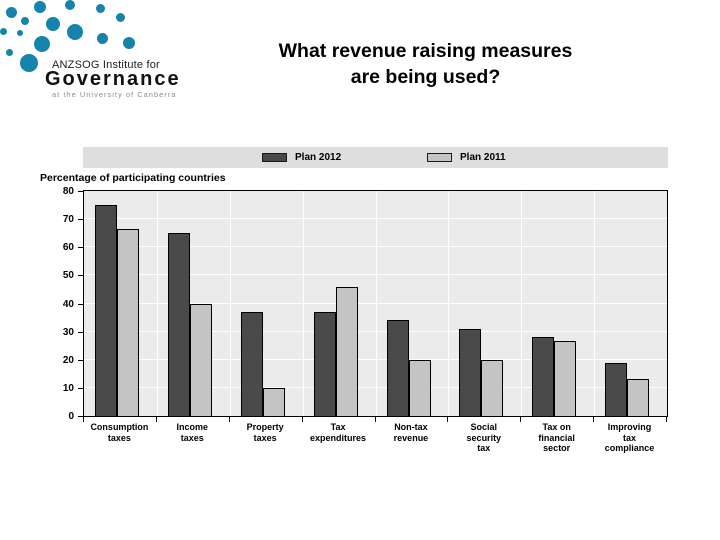  Describe the element at coordinates (71, 416) in the screenshot. I see `y-axis-label: 0` at that location.